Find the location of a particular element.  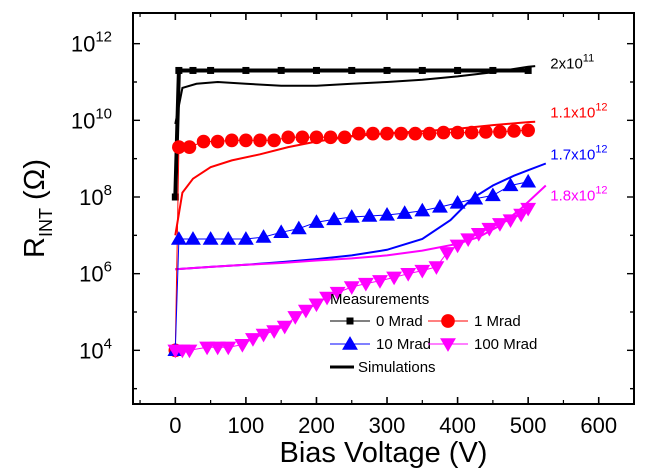

y-tick-label: 10⁸ is located at coordinates (95, 196).